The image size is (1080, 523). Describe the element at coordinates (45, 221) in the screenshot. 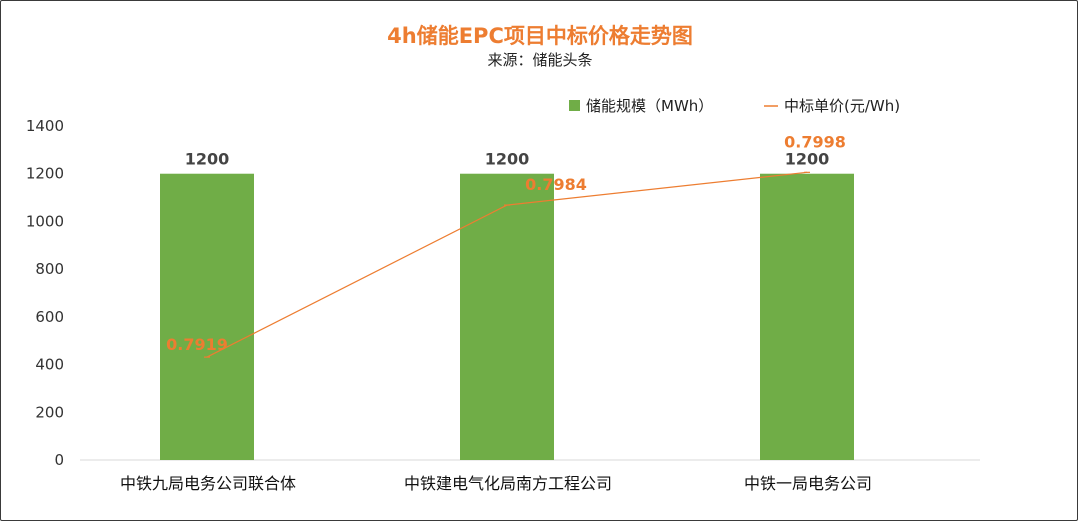

I see `y-tick-label: 1000` at that location.